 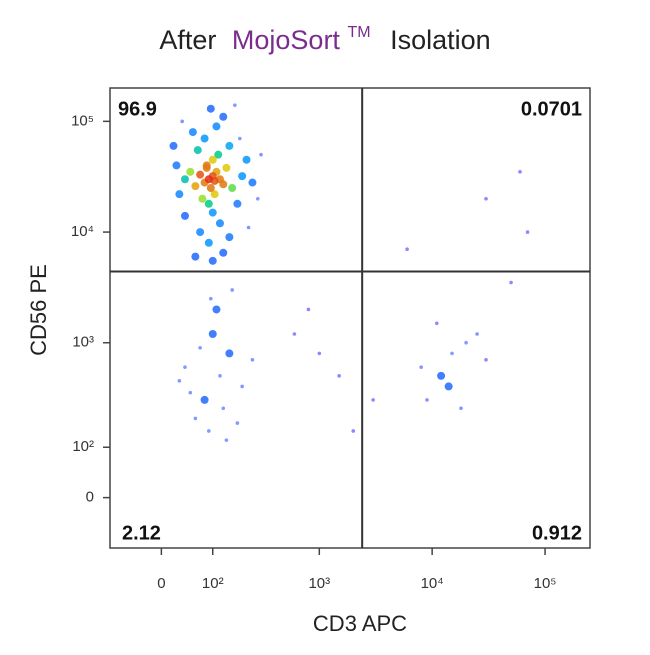 What do you see at coordinates (82, 231) in the screenshot?
I see `y-tick-label: 10⁴` at bounding box center [82, 231].